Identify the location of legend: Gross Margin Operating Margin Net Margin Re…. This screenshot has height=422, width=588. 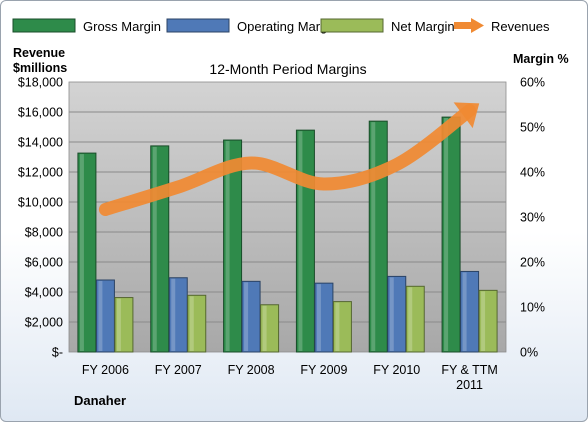
(281, 26).